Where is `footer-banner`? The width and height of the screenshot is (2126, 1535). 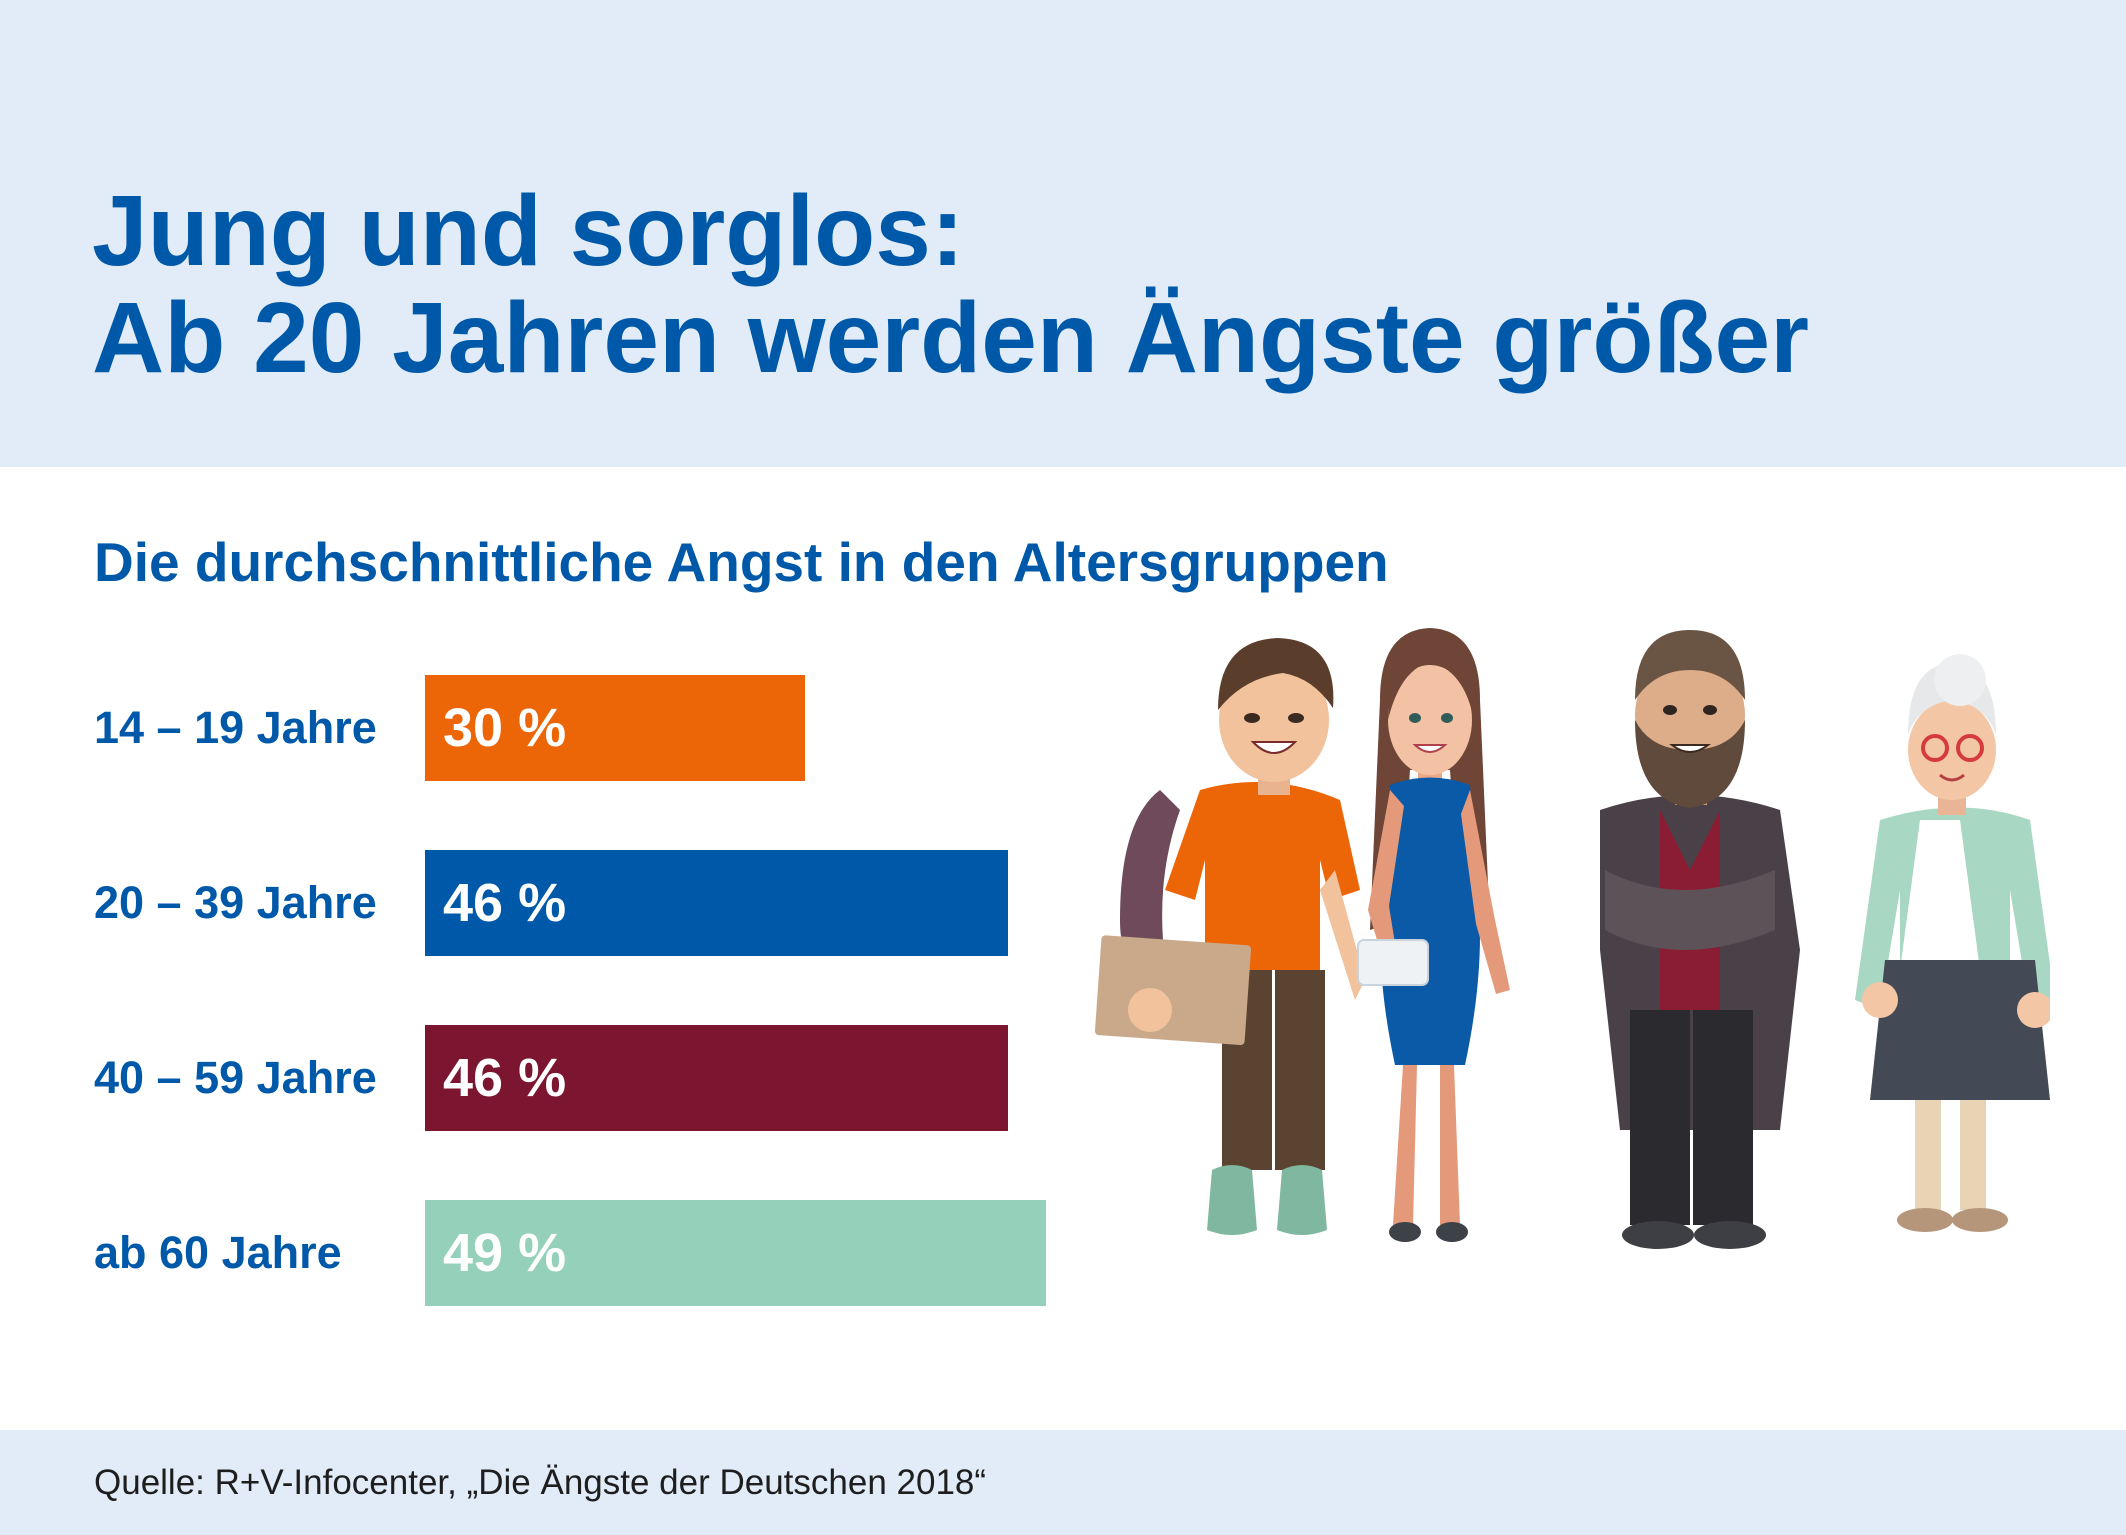
footer-banner is located at coordinates (1063, 1482).